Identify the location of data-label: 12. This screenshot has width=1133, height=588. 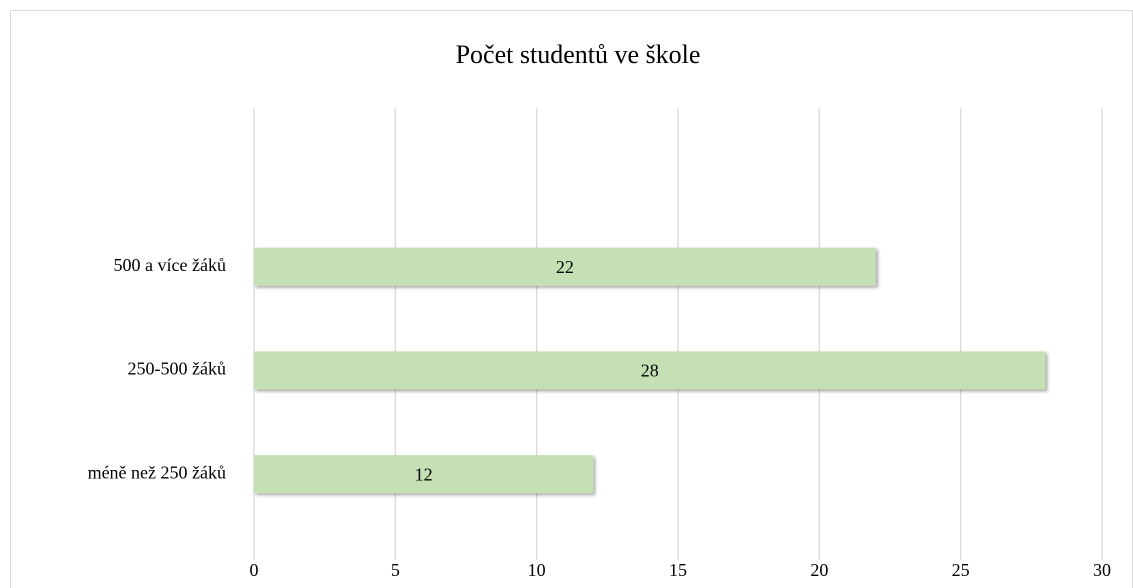
(424, 474).